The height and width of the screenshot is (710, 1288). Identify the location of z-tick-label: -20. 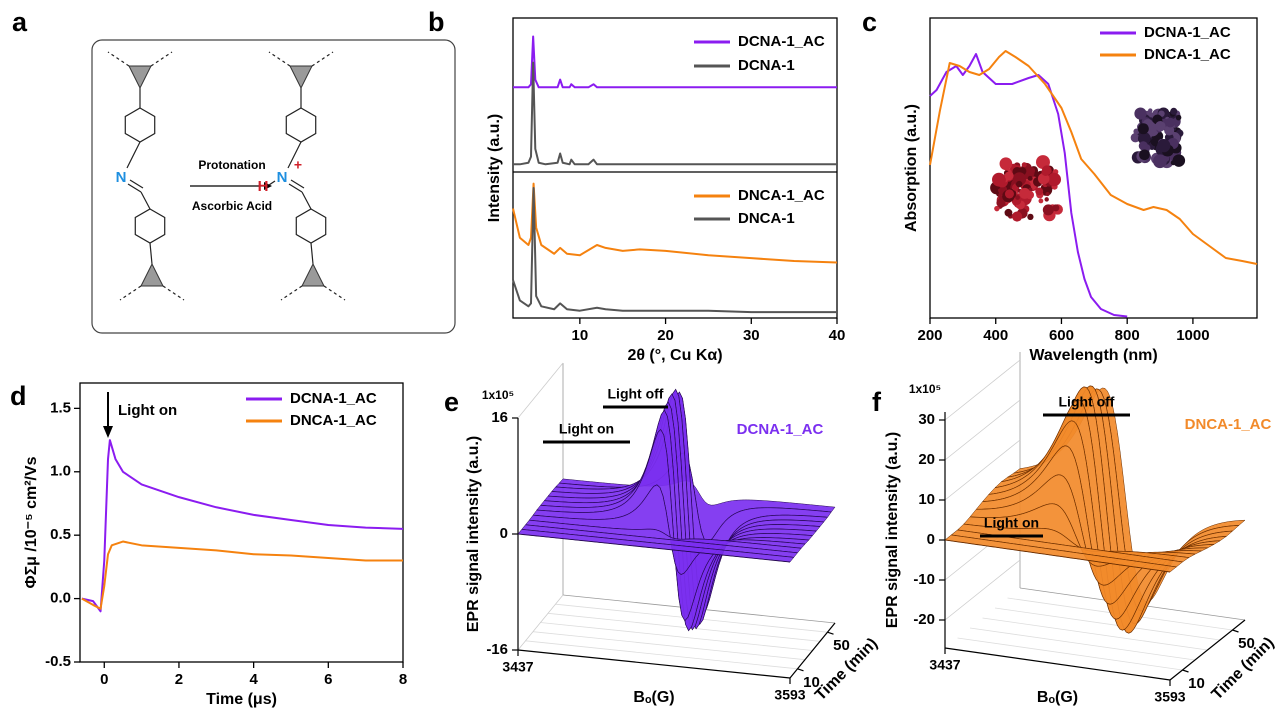
(924, 619).